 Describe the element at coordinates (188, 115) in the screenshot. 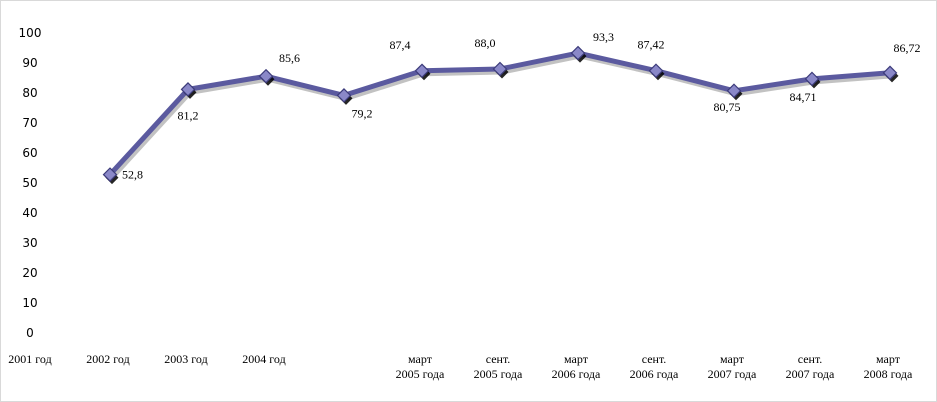

I see `data-label: 81,2` at that location.